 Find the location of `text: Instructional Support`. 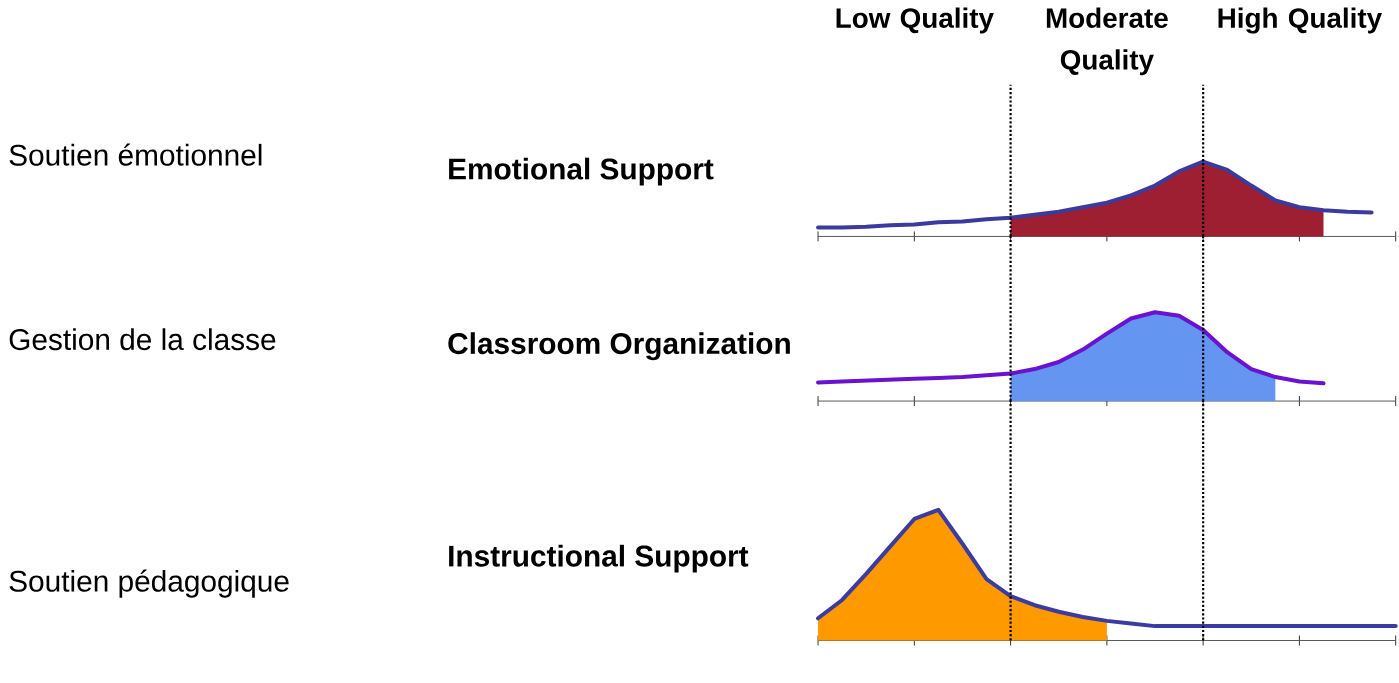

text: Instructional Support is located at coordinates (599, 558).